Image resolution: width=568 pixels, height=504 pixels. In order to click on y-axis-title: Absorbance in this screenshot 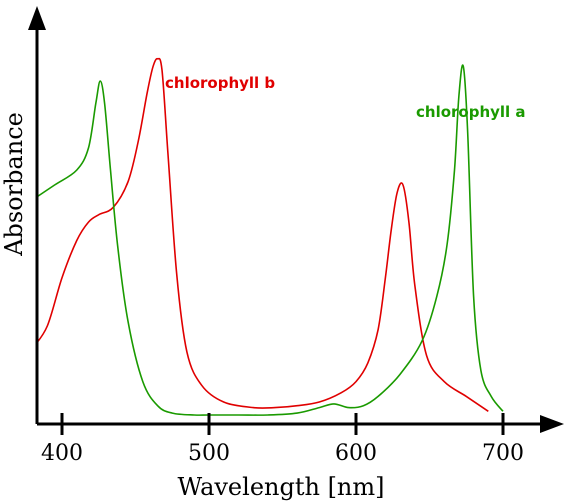, I will do `click(14, 184)`.